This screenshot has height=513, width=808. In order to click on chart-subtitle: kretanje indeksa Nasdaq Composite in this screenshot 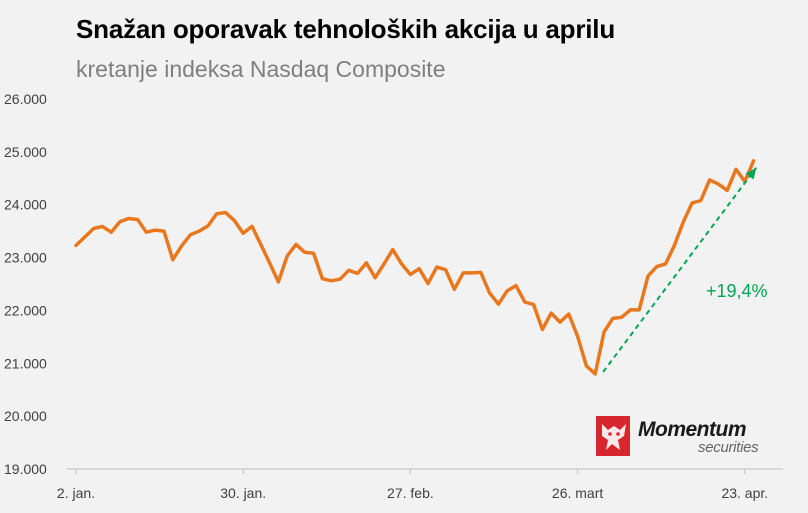, I will do `click(261, 69)`.